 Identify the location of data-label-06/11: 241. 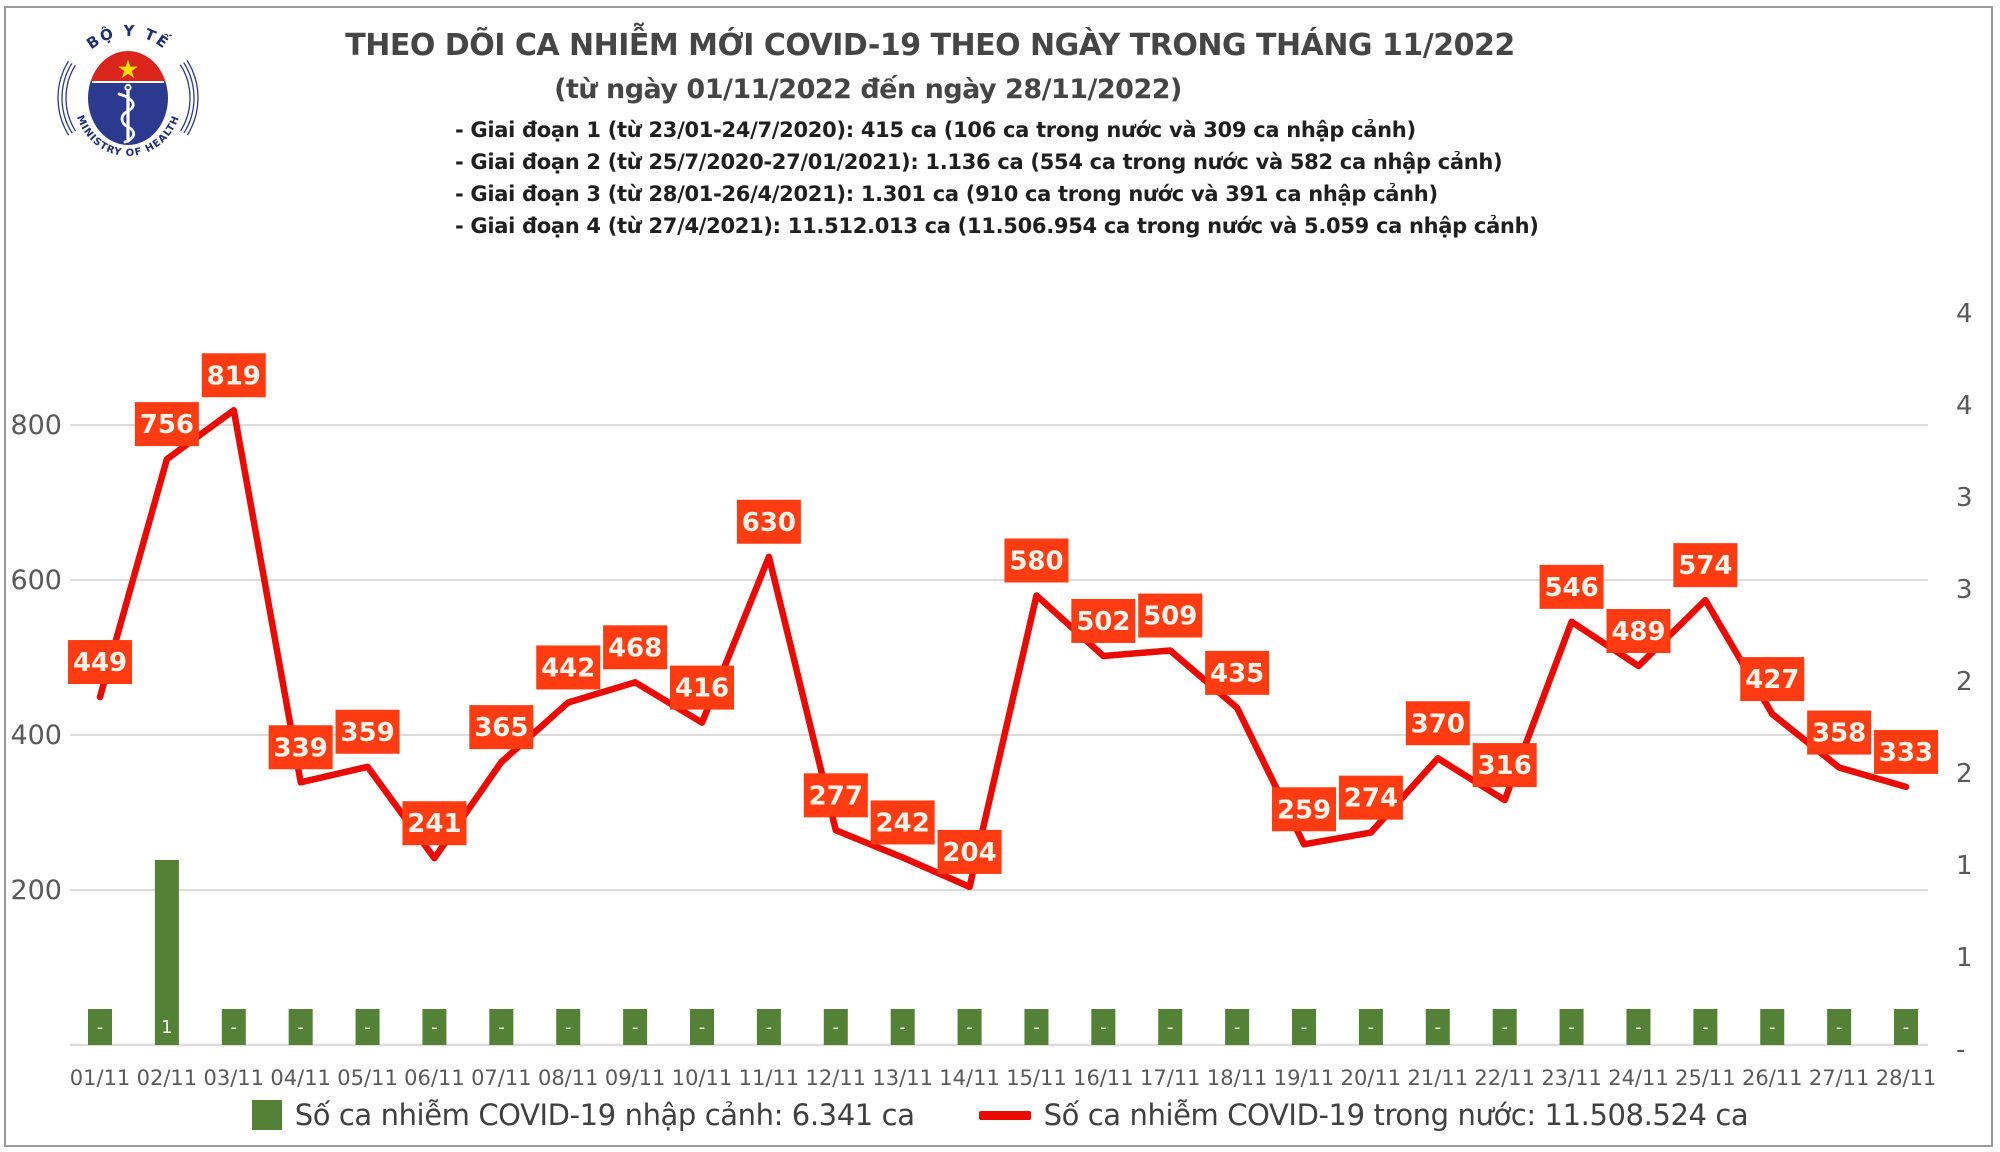
(434, 824).